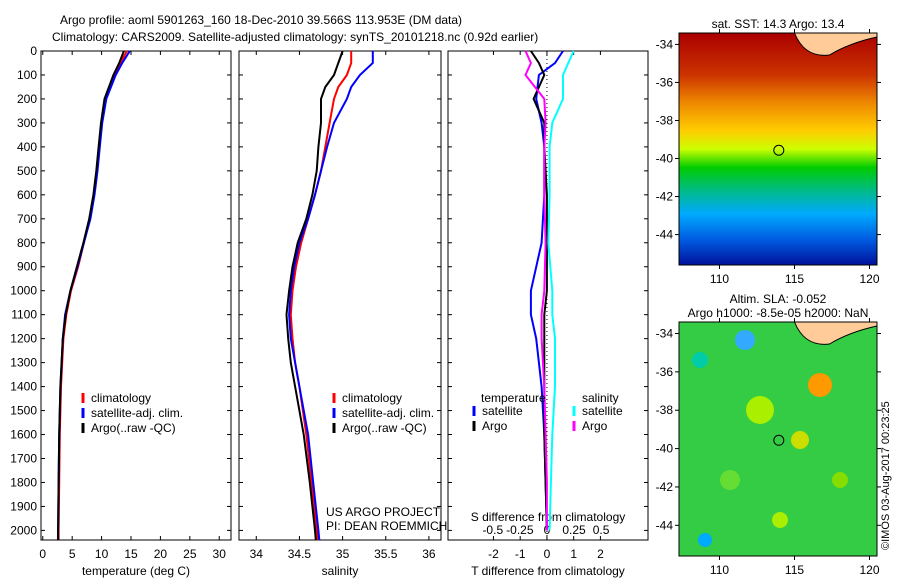 The image size is (900, 580). Describe the element at coordinates (600, 398) in the screenshot. I see `legend-title: salinity` at that location.